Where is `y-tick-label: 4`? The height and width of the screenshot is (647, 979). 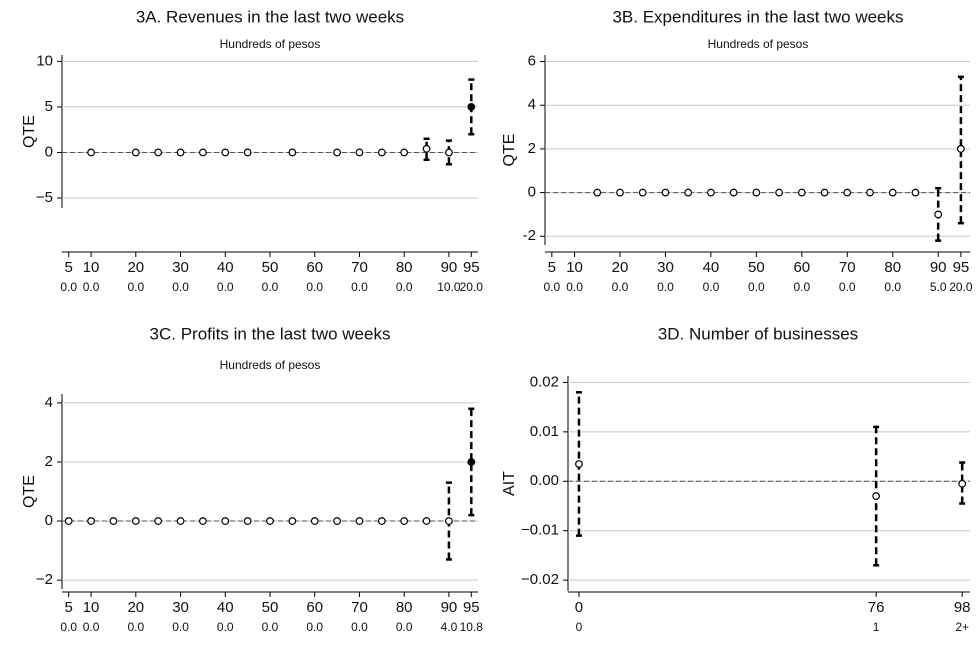 y-tick-label: 4 is located at coordinates (532, 104).